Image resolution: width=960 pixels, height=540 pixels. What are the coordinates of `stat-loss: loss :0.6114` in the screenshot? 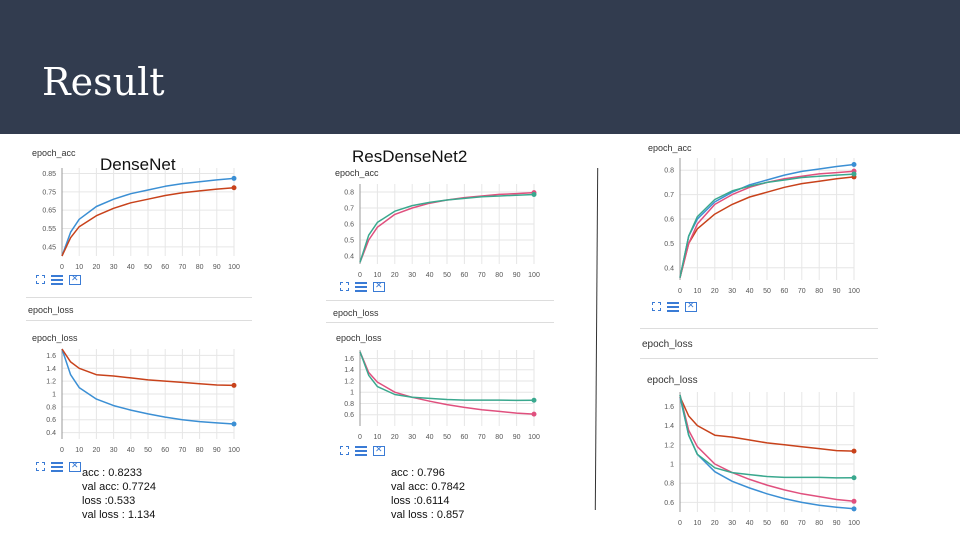 It's located at (420, 501).